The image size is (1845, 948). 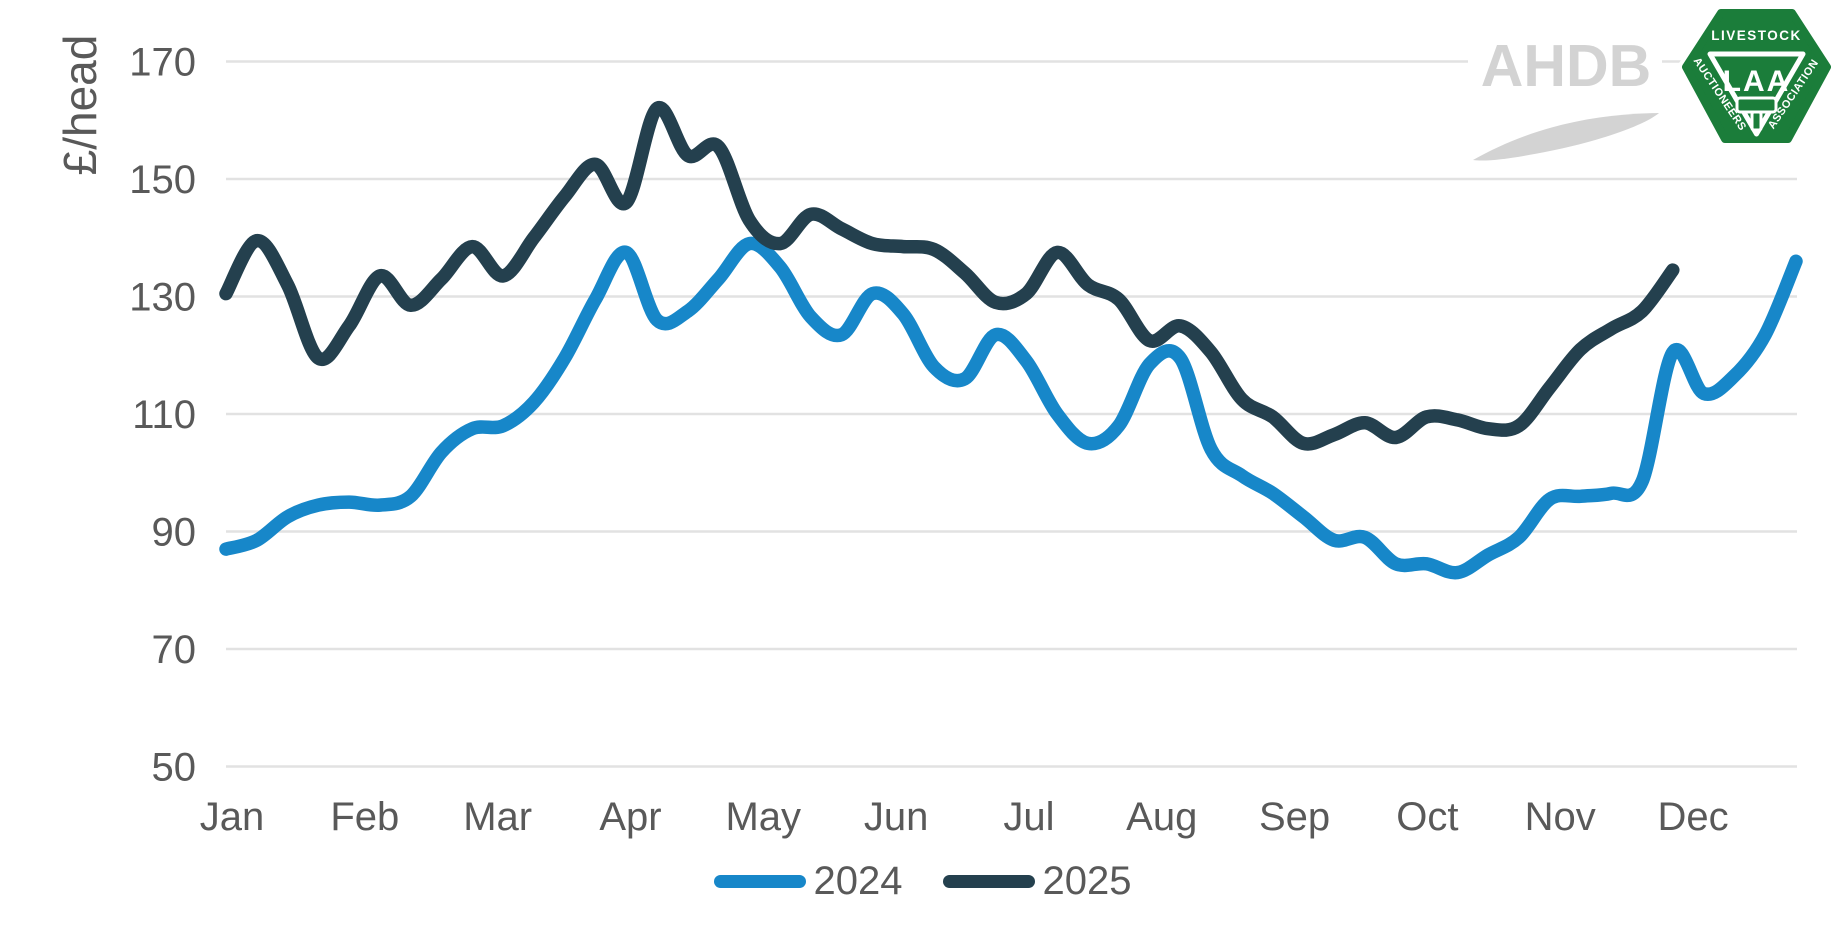 What do you see at coordinates (630, 817) in the screenshot?
I see `x-tick-label-apr: Apr` at bounding box center [630, 817].